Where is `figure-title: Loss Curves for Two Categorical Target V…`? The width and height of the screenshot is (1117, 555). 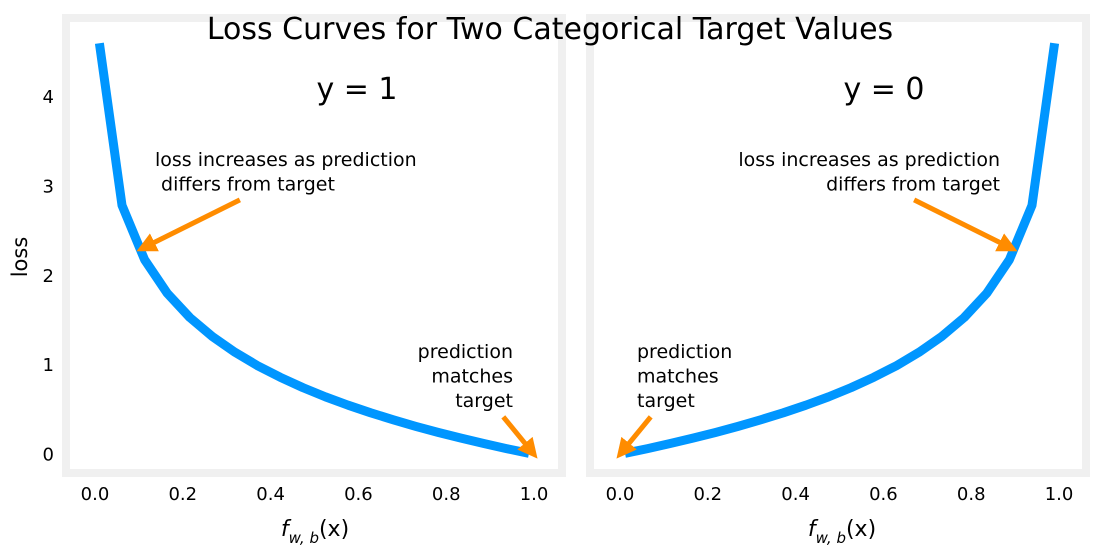 figure-title: Loss Curves for Two Categorical Target V… is located at coordinates (550, 29).